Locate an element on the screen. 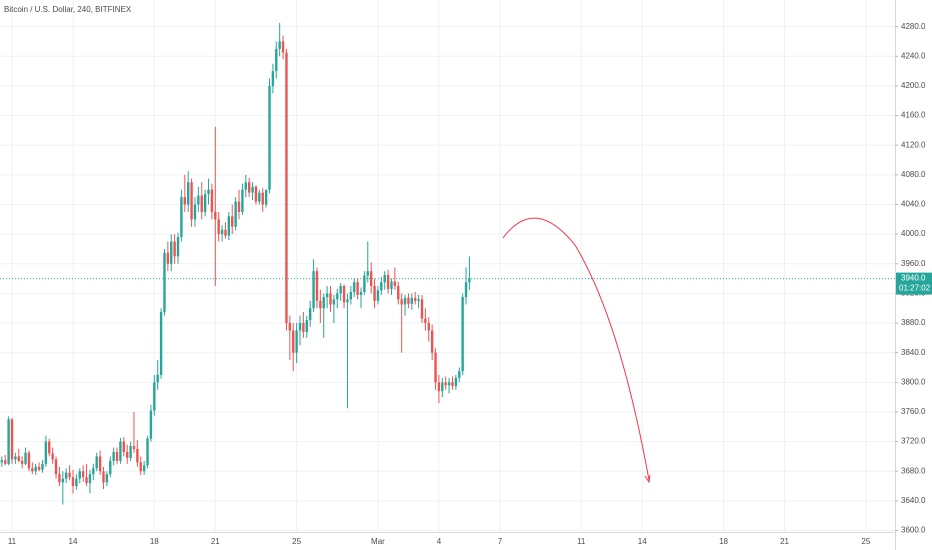 Image resolution: width=932 pixels, height=550 pixels. x-tick-label: 25 is located at coordinates (865, 541).